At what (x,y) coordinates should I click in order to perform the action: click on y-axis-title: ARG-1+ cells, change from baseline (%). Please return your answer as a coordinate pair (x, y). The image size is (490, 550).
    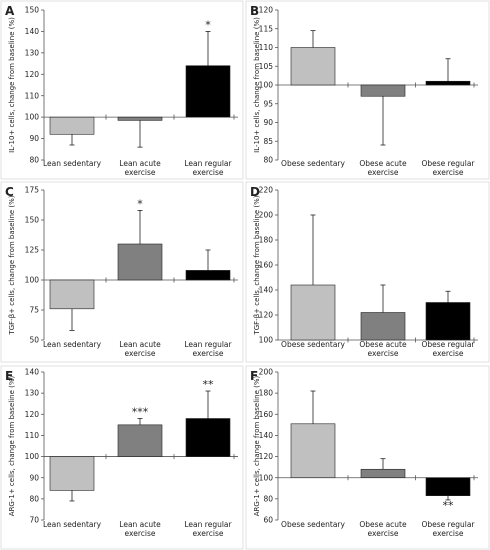
    Looking at the image, I should click on (257, 446).